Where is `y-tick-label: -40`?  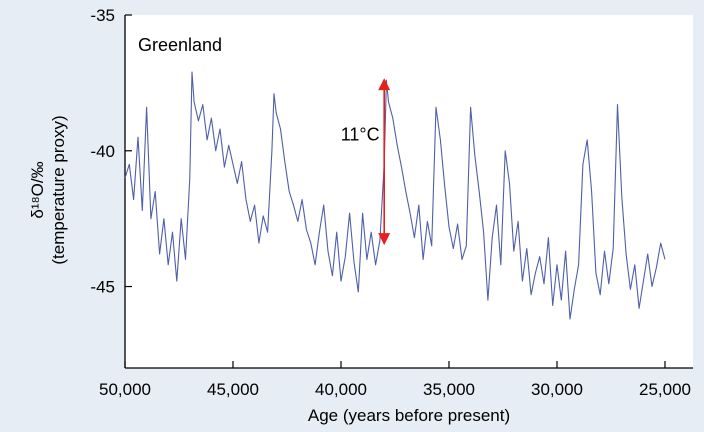 y-tick-label: -40 is located at coordinates (102, 151).